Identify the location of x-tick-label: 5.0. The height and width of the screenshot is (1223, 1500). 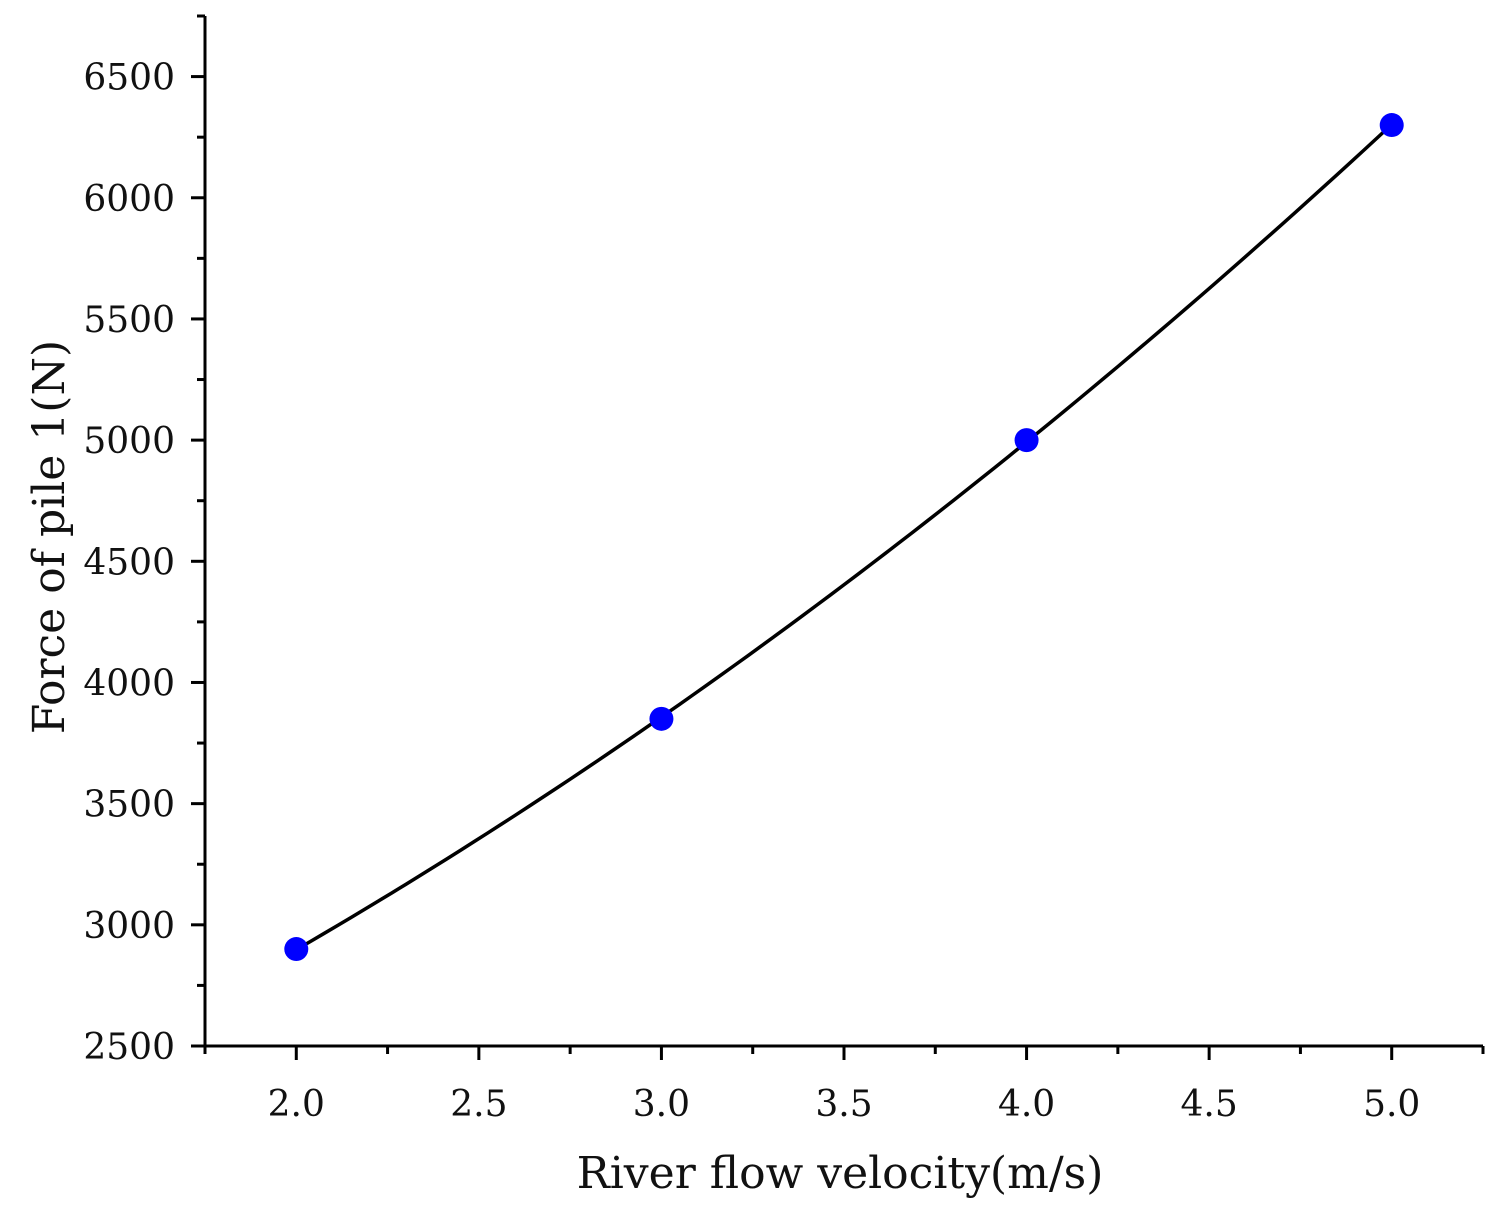
(1391, 1104).